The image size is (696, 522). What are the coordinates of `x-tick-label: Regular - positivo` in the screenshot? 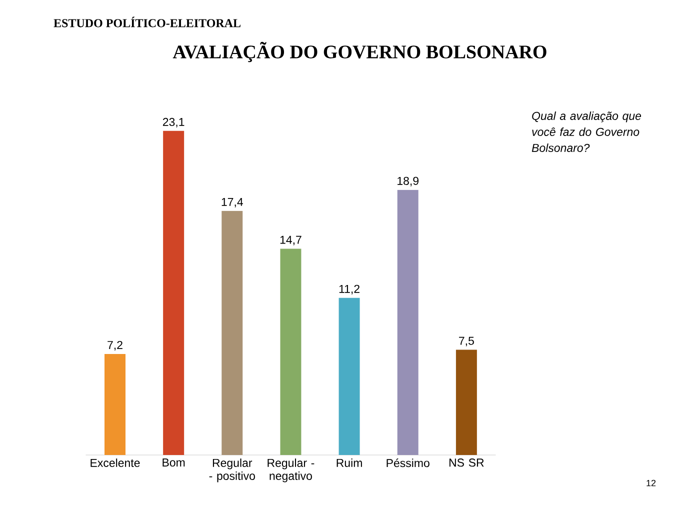 It's located at (232, 470).